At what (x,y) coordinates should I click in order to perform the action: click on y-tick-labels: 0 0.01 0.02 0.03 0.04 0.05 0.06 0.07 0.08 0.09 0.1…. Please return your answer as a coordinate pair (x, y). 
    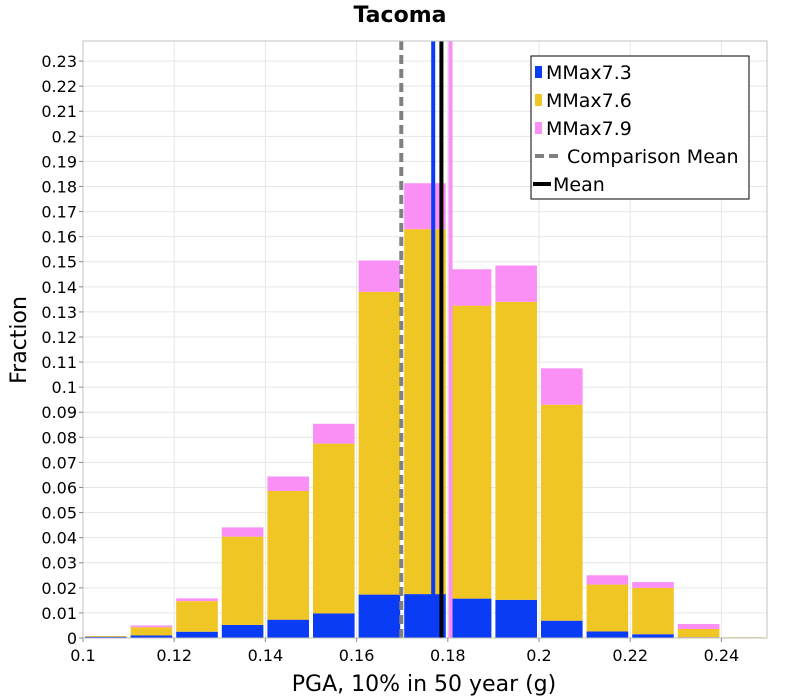
    Looking at the image, I should click on (62, 350).